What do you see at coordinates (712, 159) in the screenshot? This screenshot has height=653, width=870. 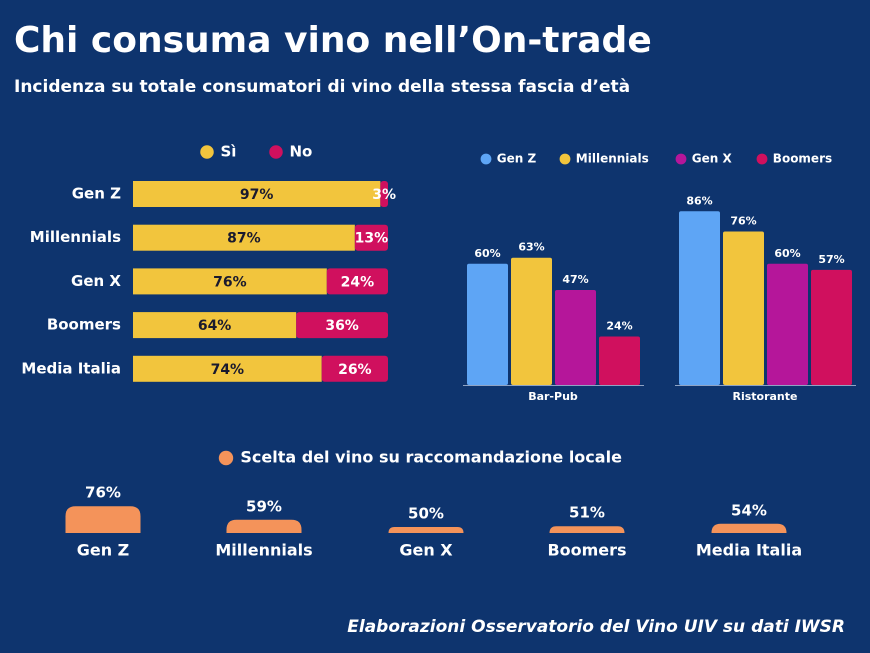 I see `legend-label: Gen X` at bounding box center [712, 159].